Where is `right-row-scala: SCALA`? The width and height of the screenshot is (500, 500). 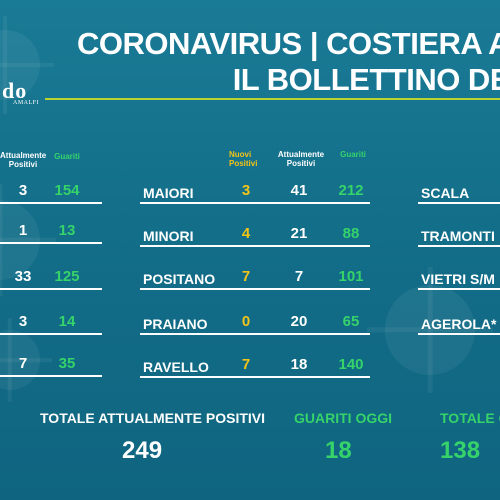 right-row-scala: SCALA is located at coordinates (459, 192).